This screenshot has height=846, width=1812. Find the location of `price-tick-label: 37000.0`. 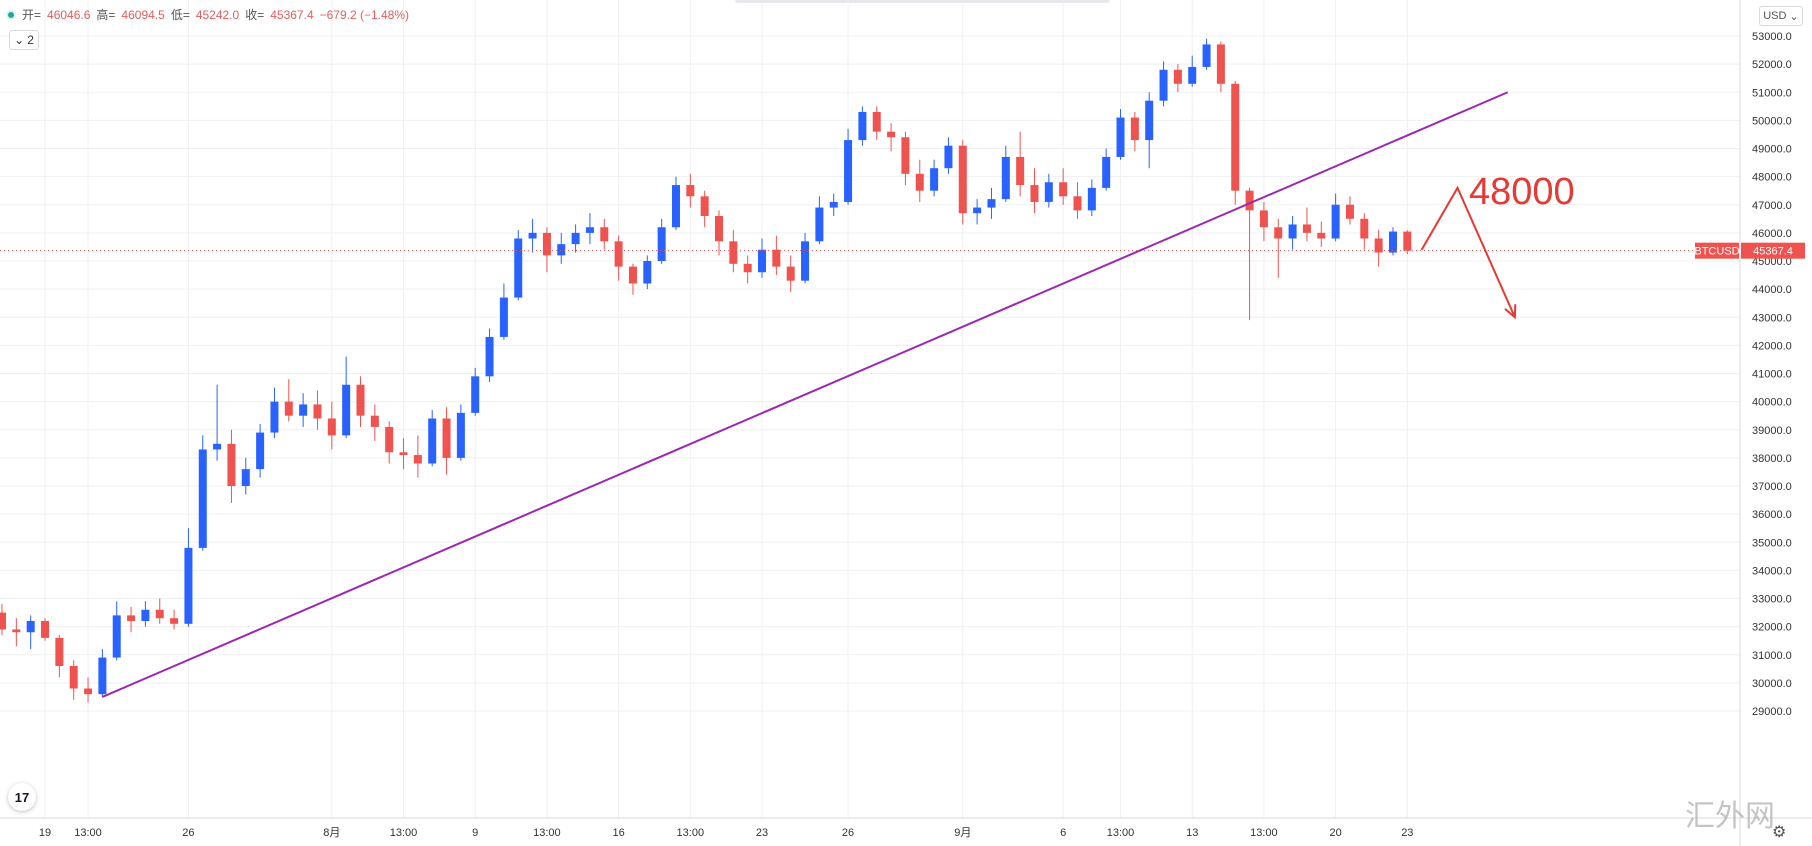

price-tick-label: 37000.0 is located at coordinates (1772, 487).